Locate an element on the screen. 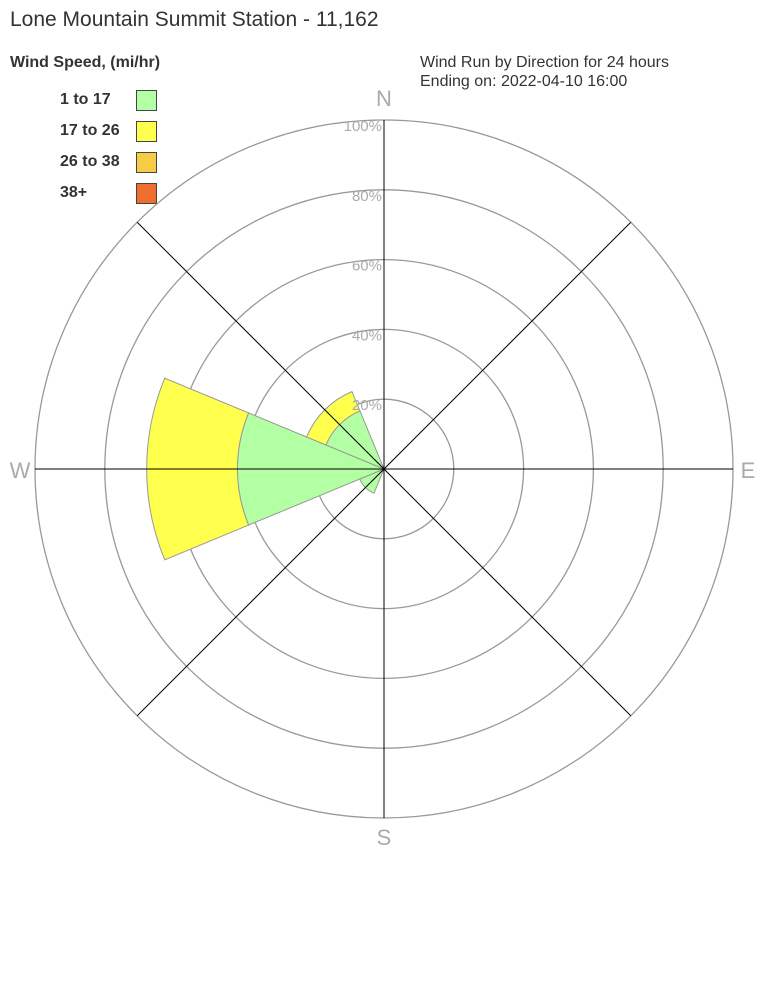  radial-tick-label: 100% is located at coordinates (363, 126).